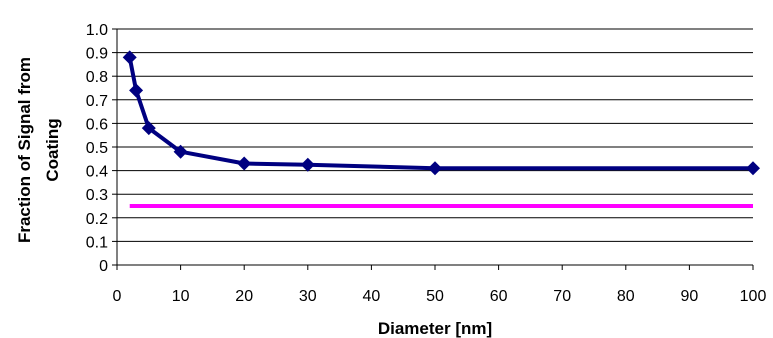  Describe the element at coordinates (244, 296) in the screenshot. I see `x-tick-label: 20` at that location.